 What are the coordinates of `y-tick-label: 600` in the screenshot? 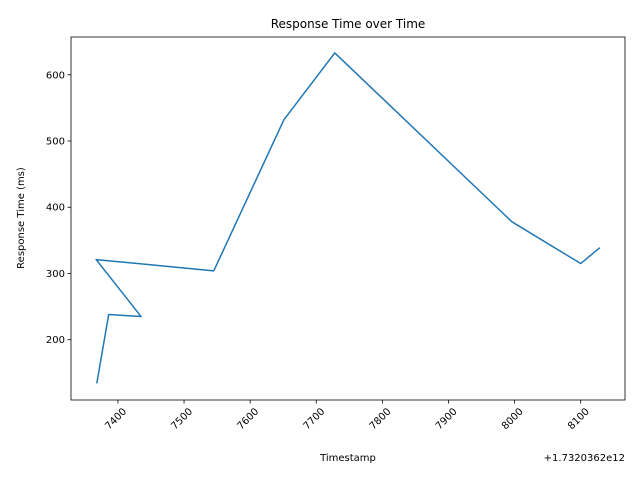 It's located at (55, 75).